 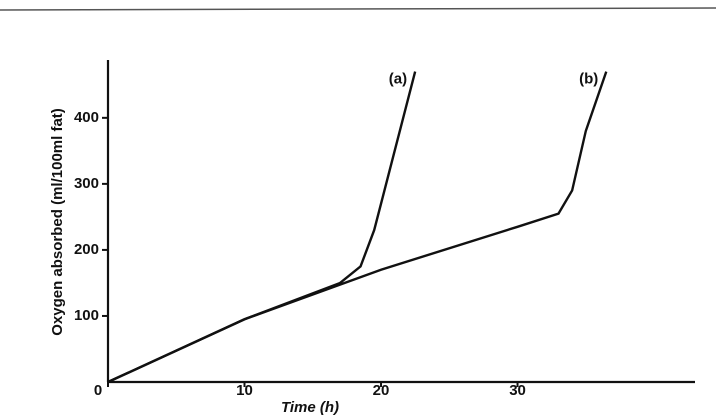 I want to click on y-tick-label: 200, so click(x=86, y=249).